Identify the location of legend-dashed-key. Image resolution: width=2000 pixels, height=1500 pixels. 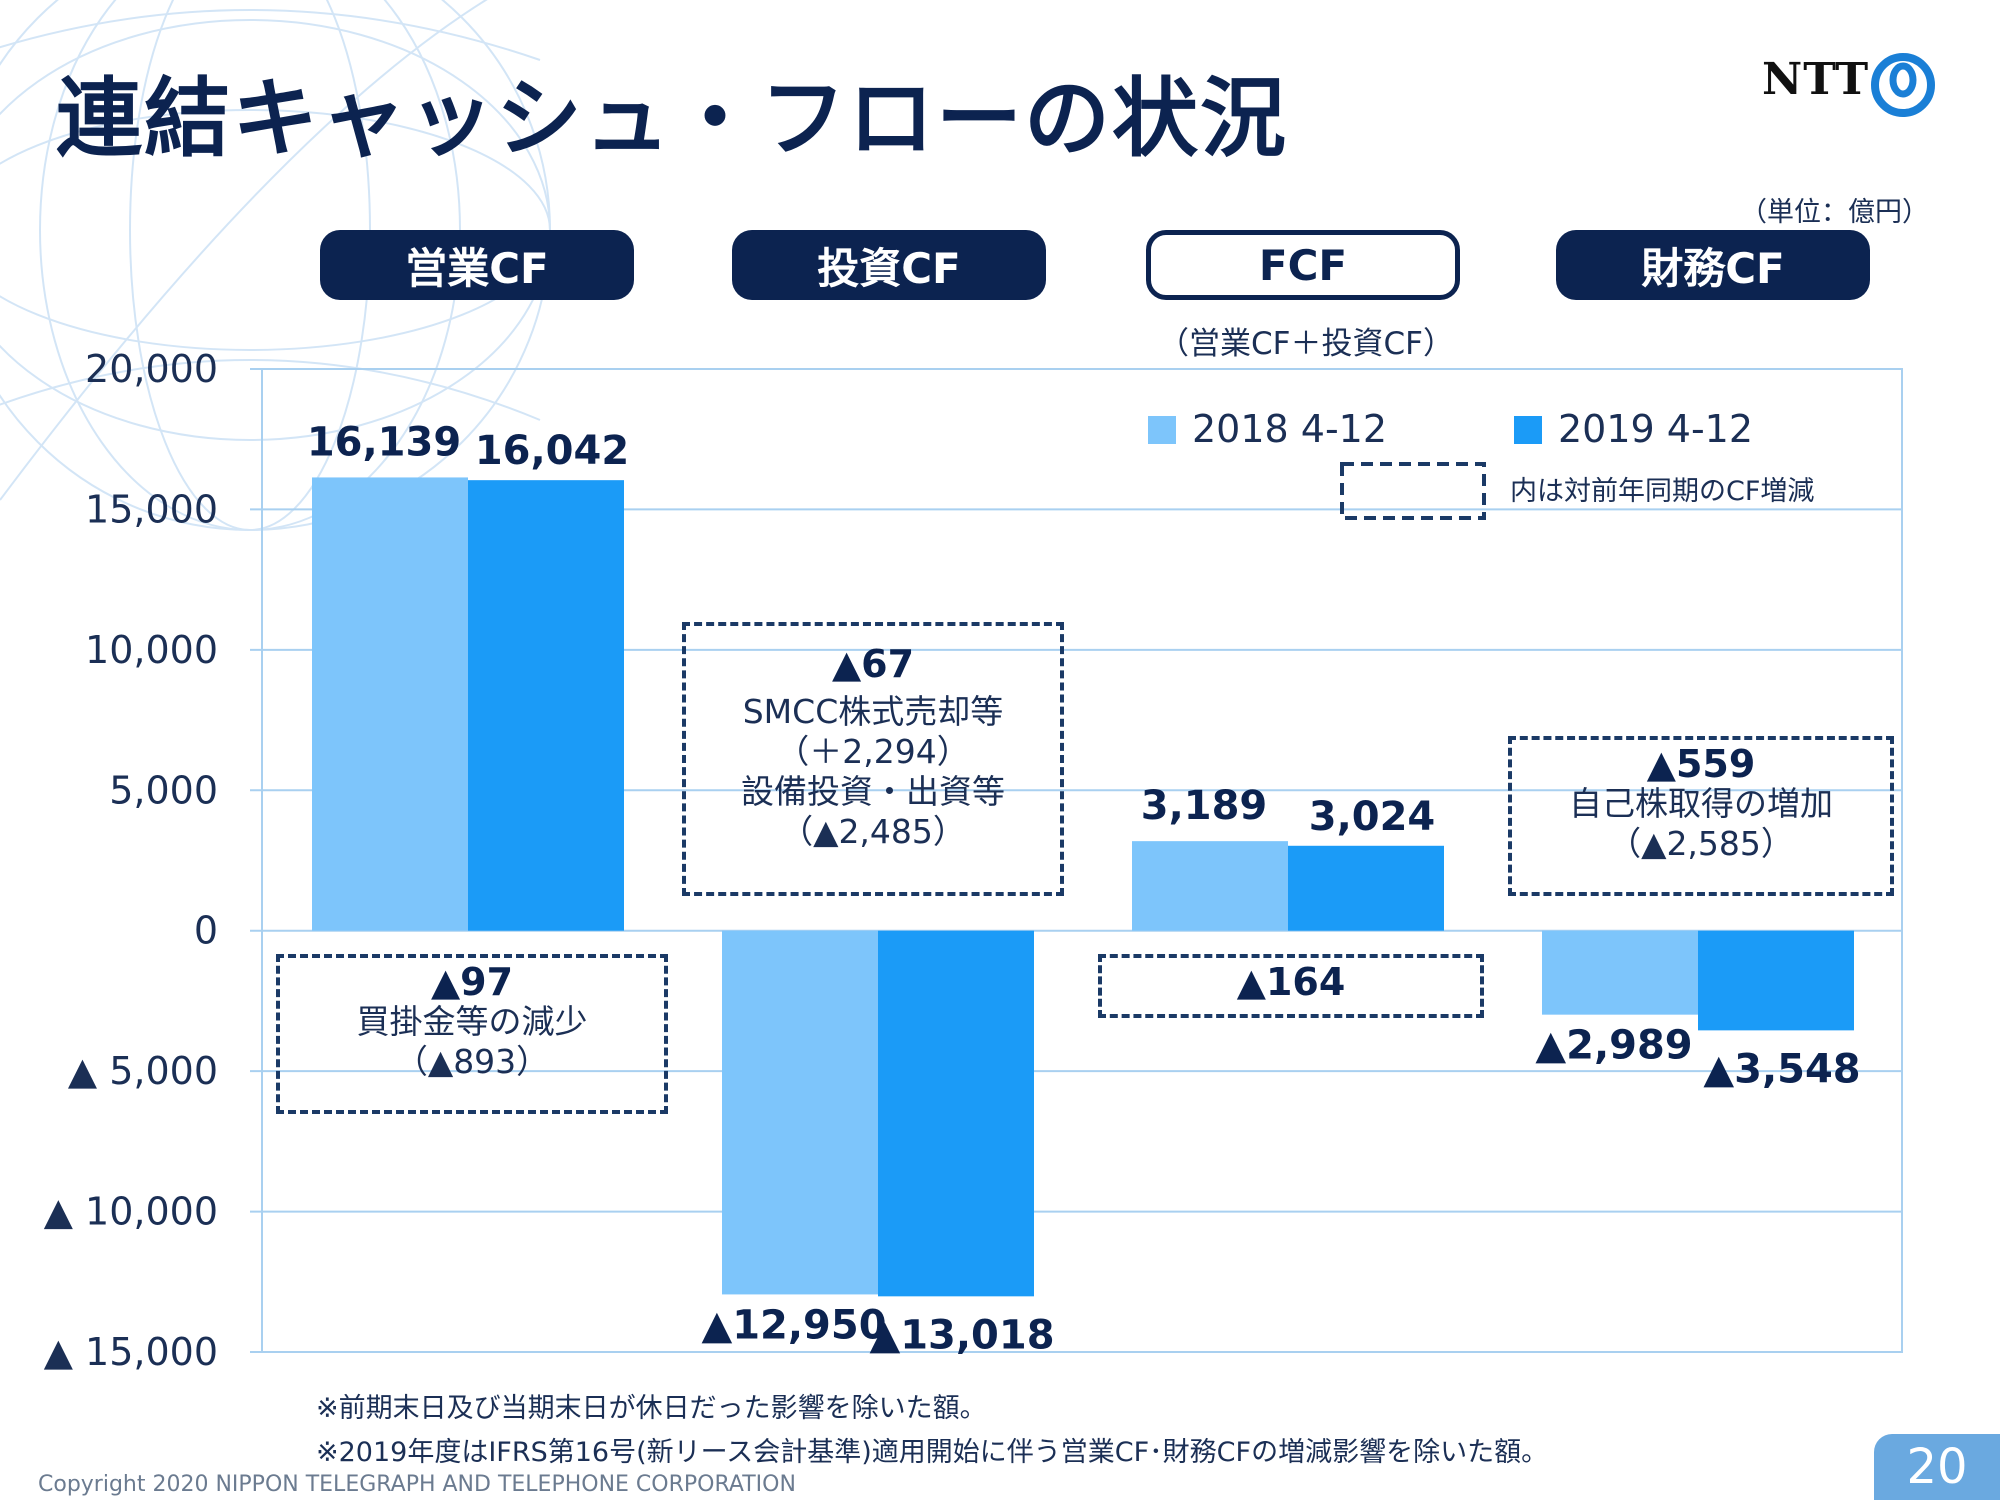
(1413, 491).